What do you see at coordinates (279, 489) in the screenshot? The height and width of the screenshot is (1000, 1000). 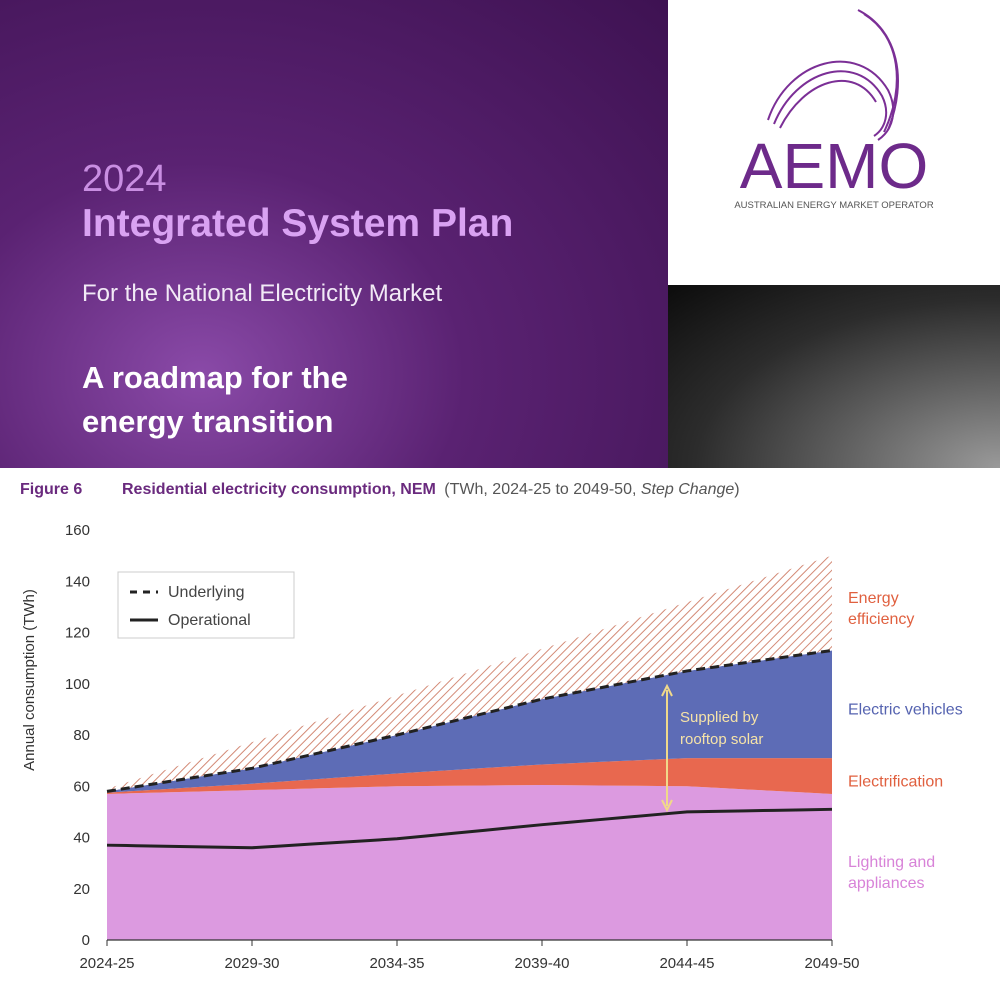 I see `title-main: Residential electricity consumption, NEM` at bounding box center [279, 489].